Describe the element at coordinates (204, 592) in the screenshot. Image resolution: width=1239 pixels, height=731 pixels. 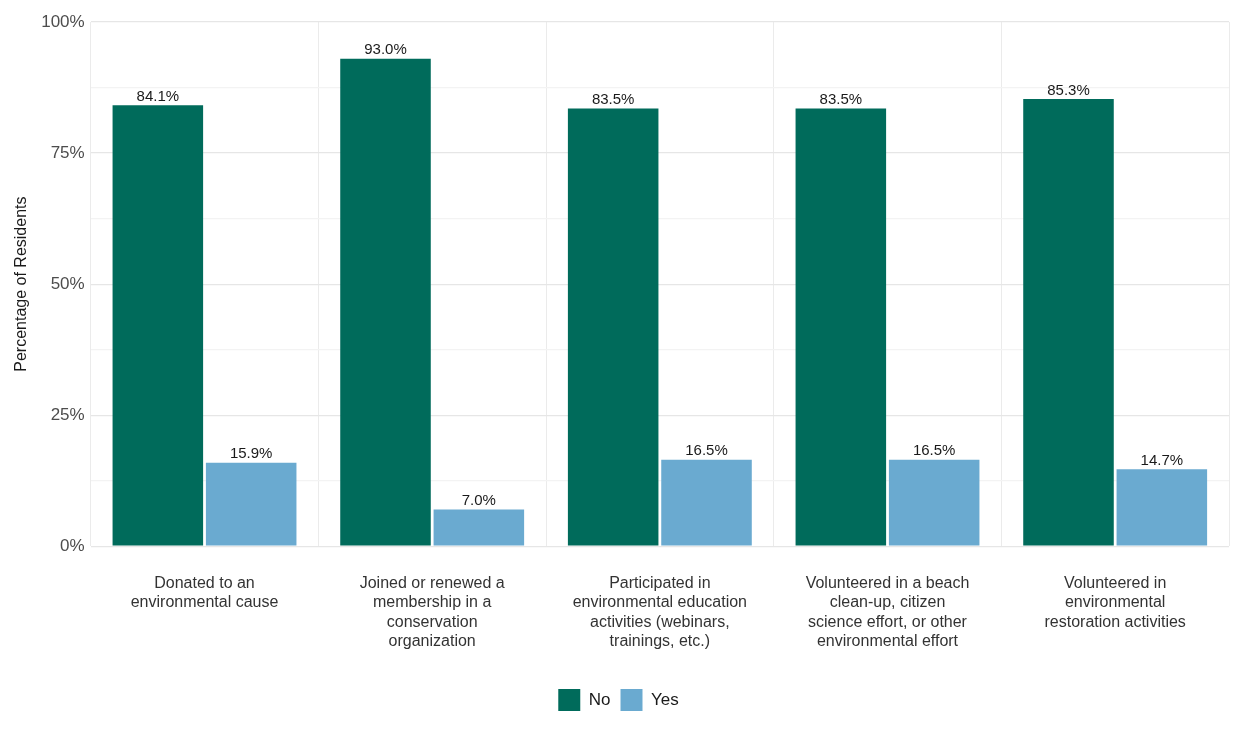
I see `x-tick-label: Donated to an environmental cause` at that location.